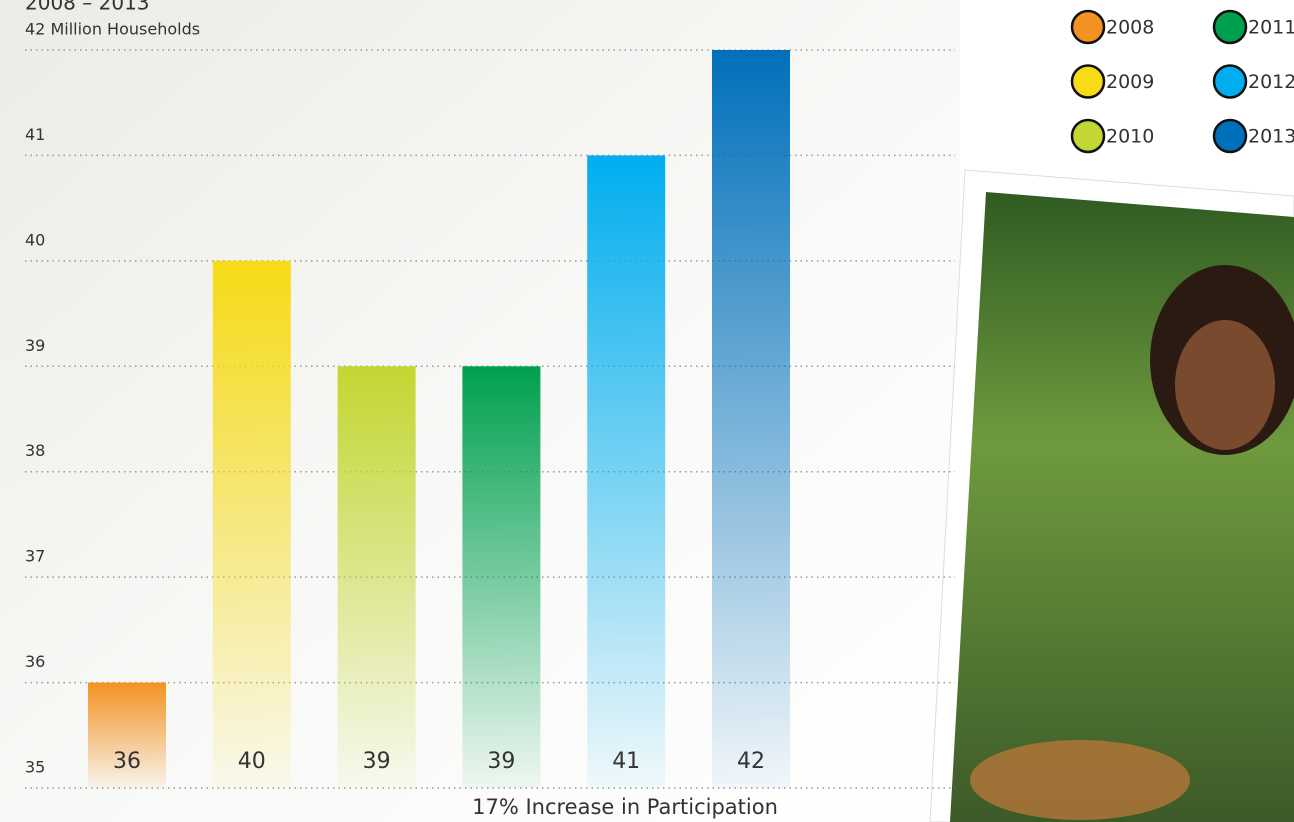 This screenshot has width=1294, height=822. I want to click on y-tick-label: 42 Million Households, so click(112, 29).